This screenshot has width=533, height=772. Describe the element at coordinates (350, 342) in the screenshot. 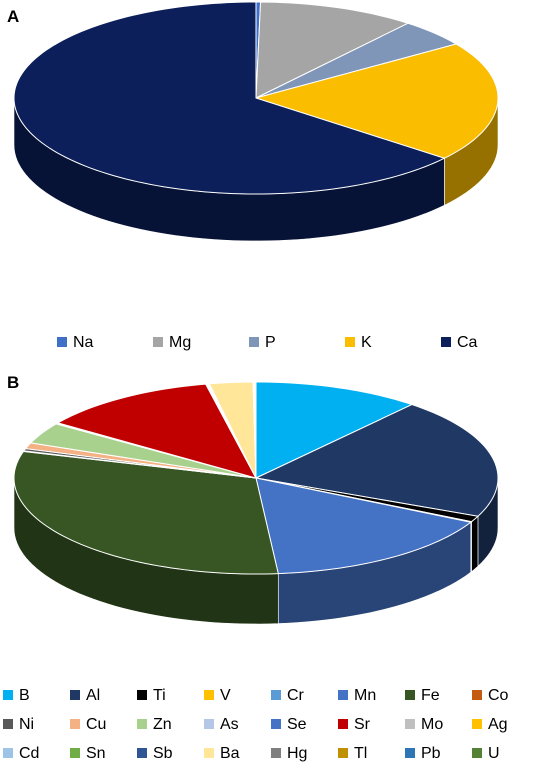

I see `legend-a-swatch-k` at that location.